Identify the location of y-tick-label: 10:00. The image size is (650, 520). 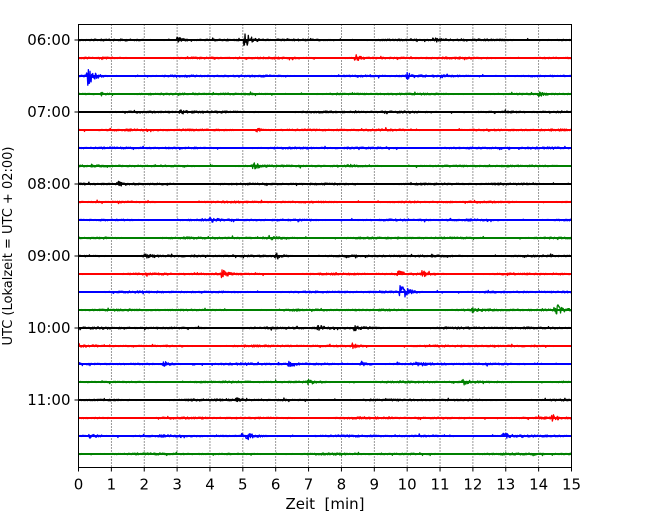
(48, 328).